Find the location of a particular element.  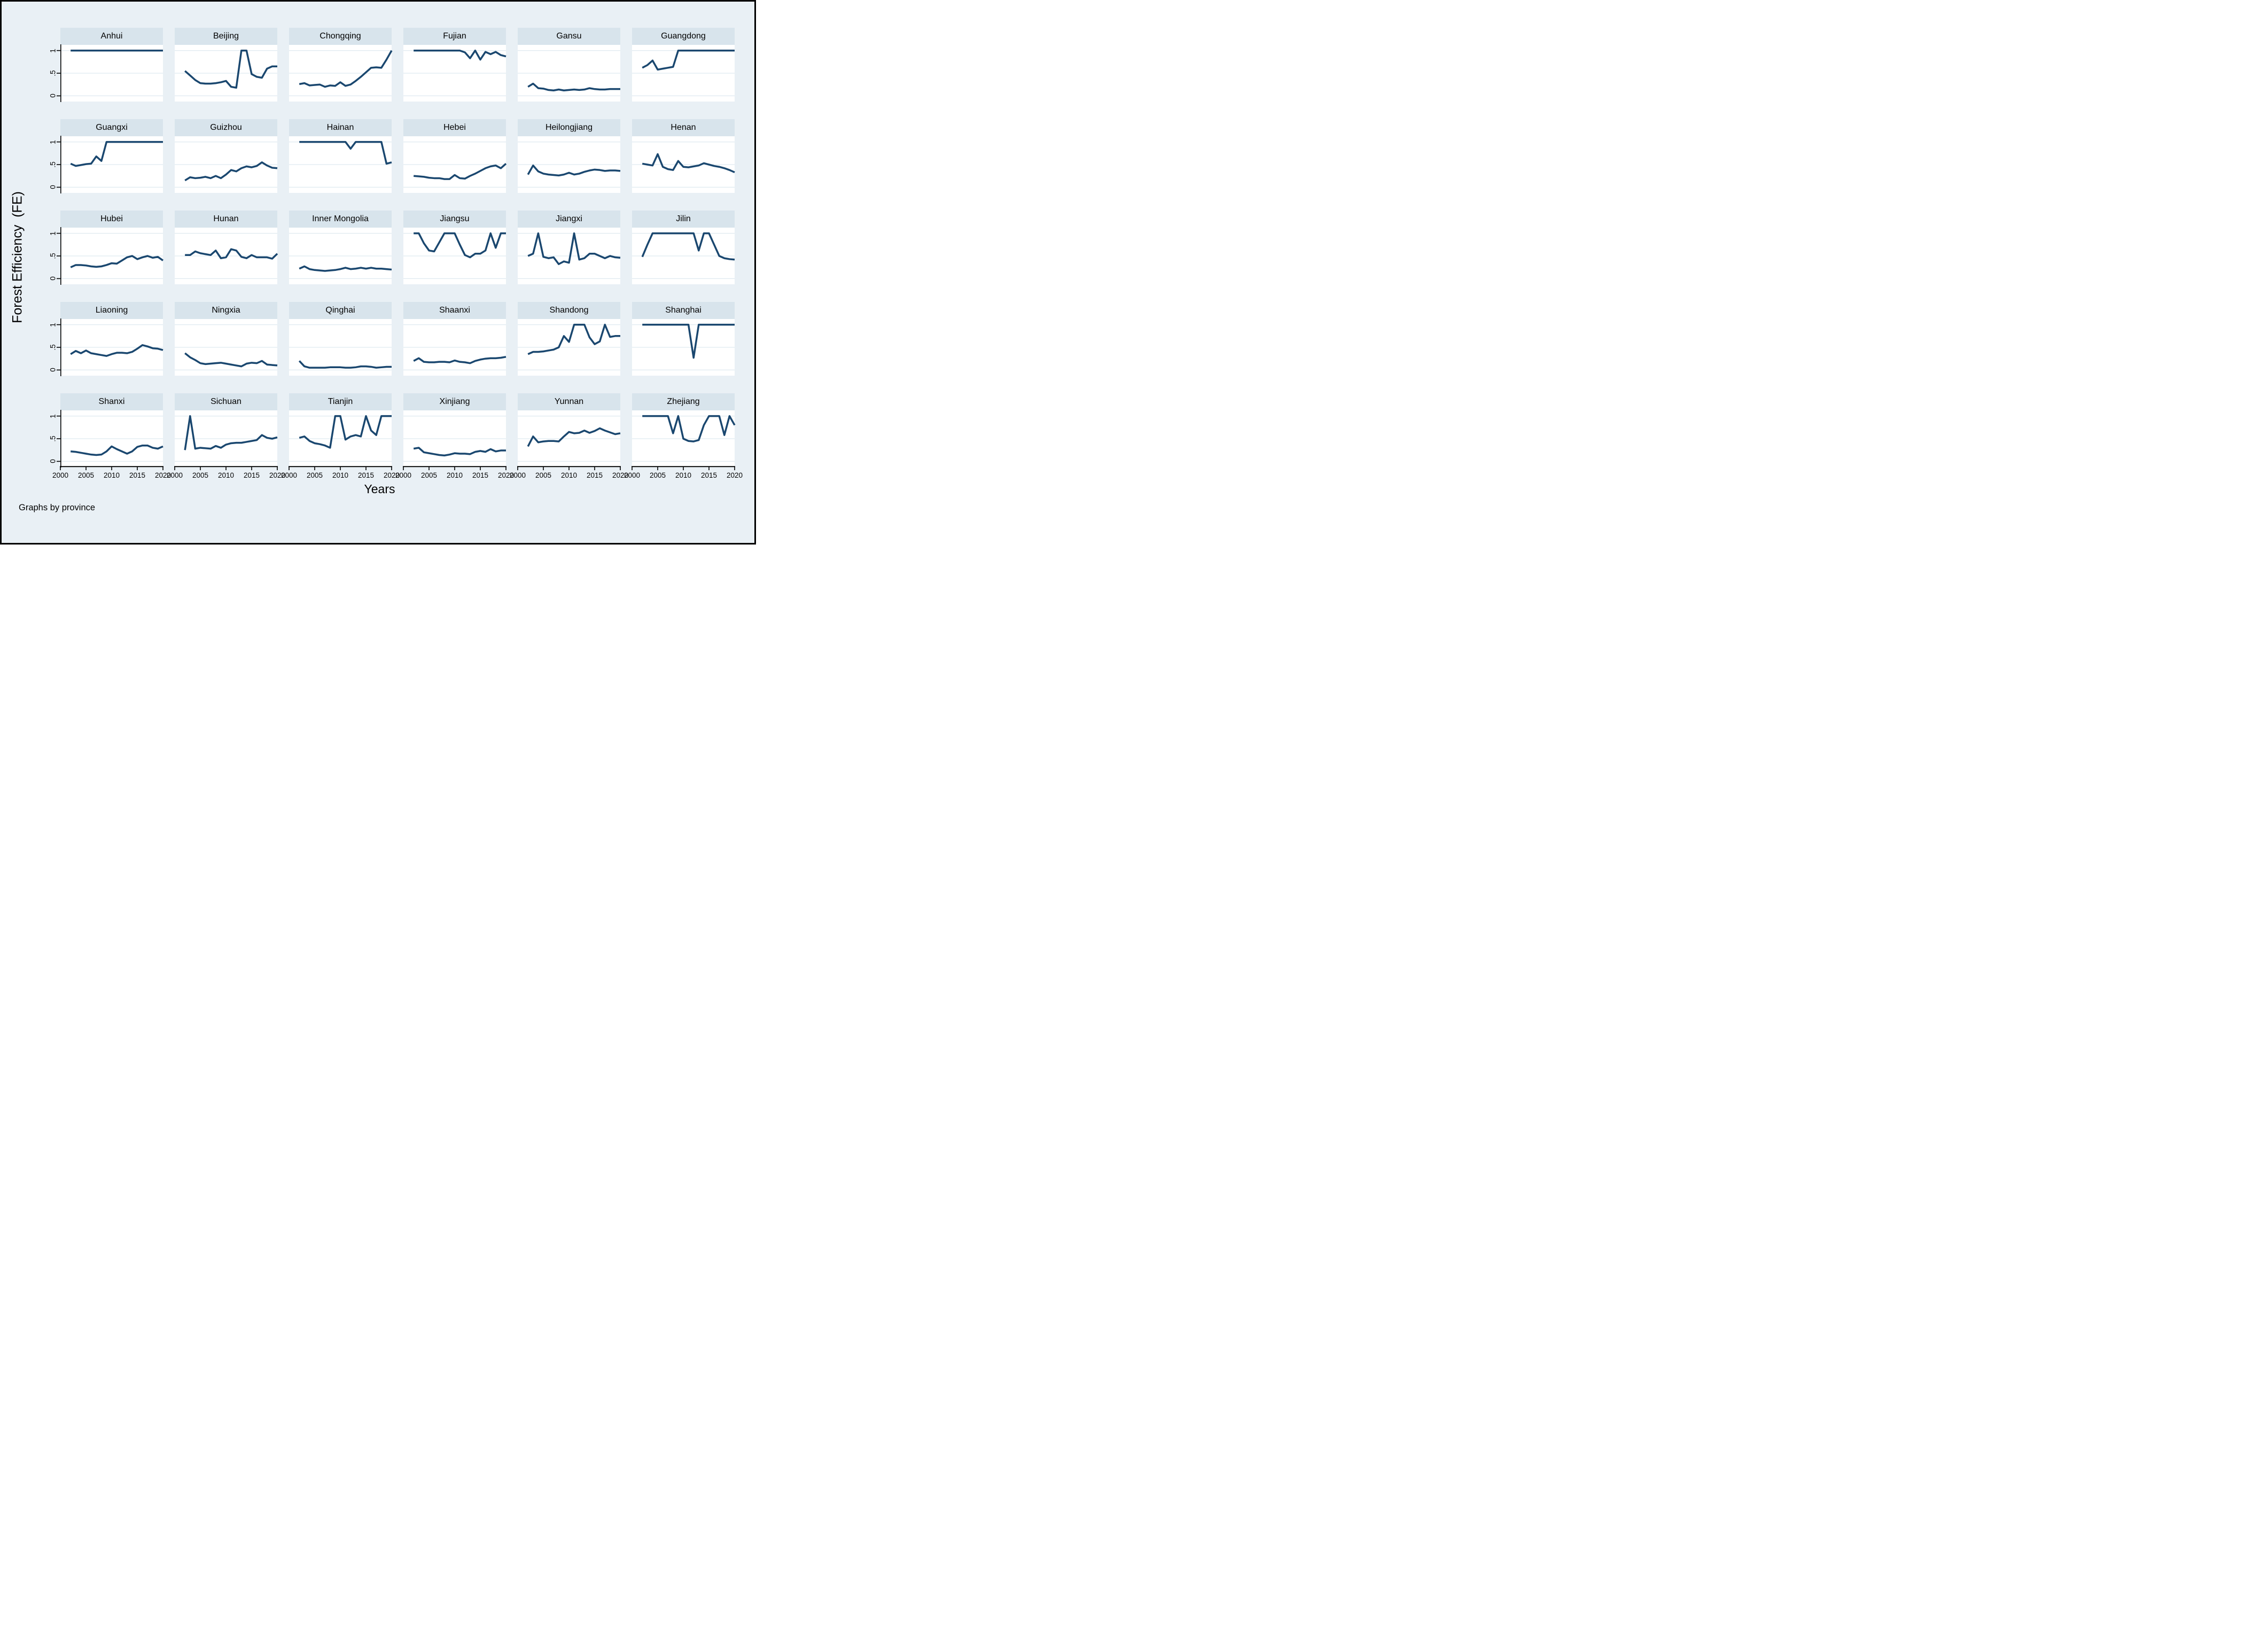

panel-gansu: Gansu is located at coordinates (569, 73).